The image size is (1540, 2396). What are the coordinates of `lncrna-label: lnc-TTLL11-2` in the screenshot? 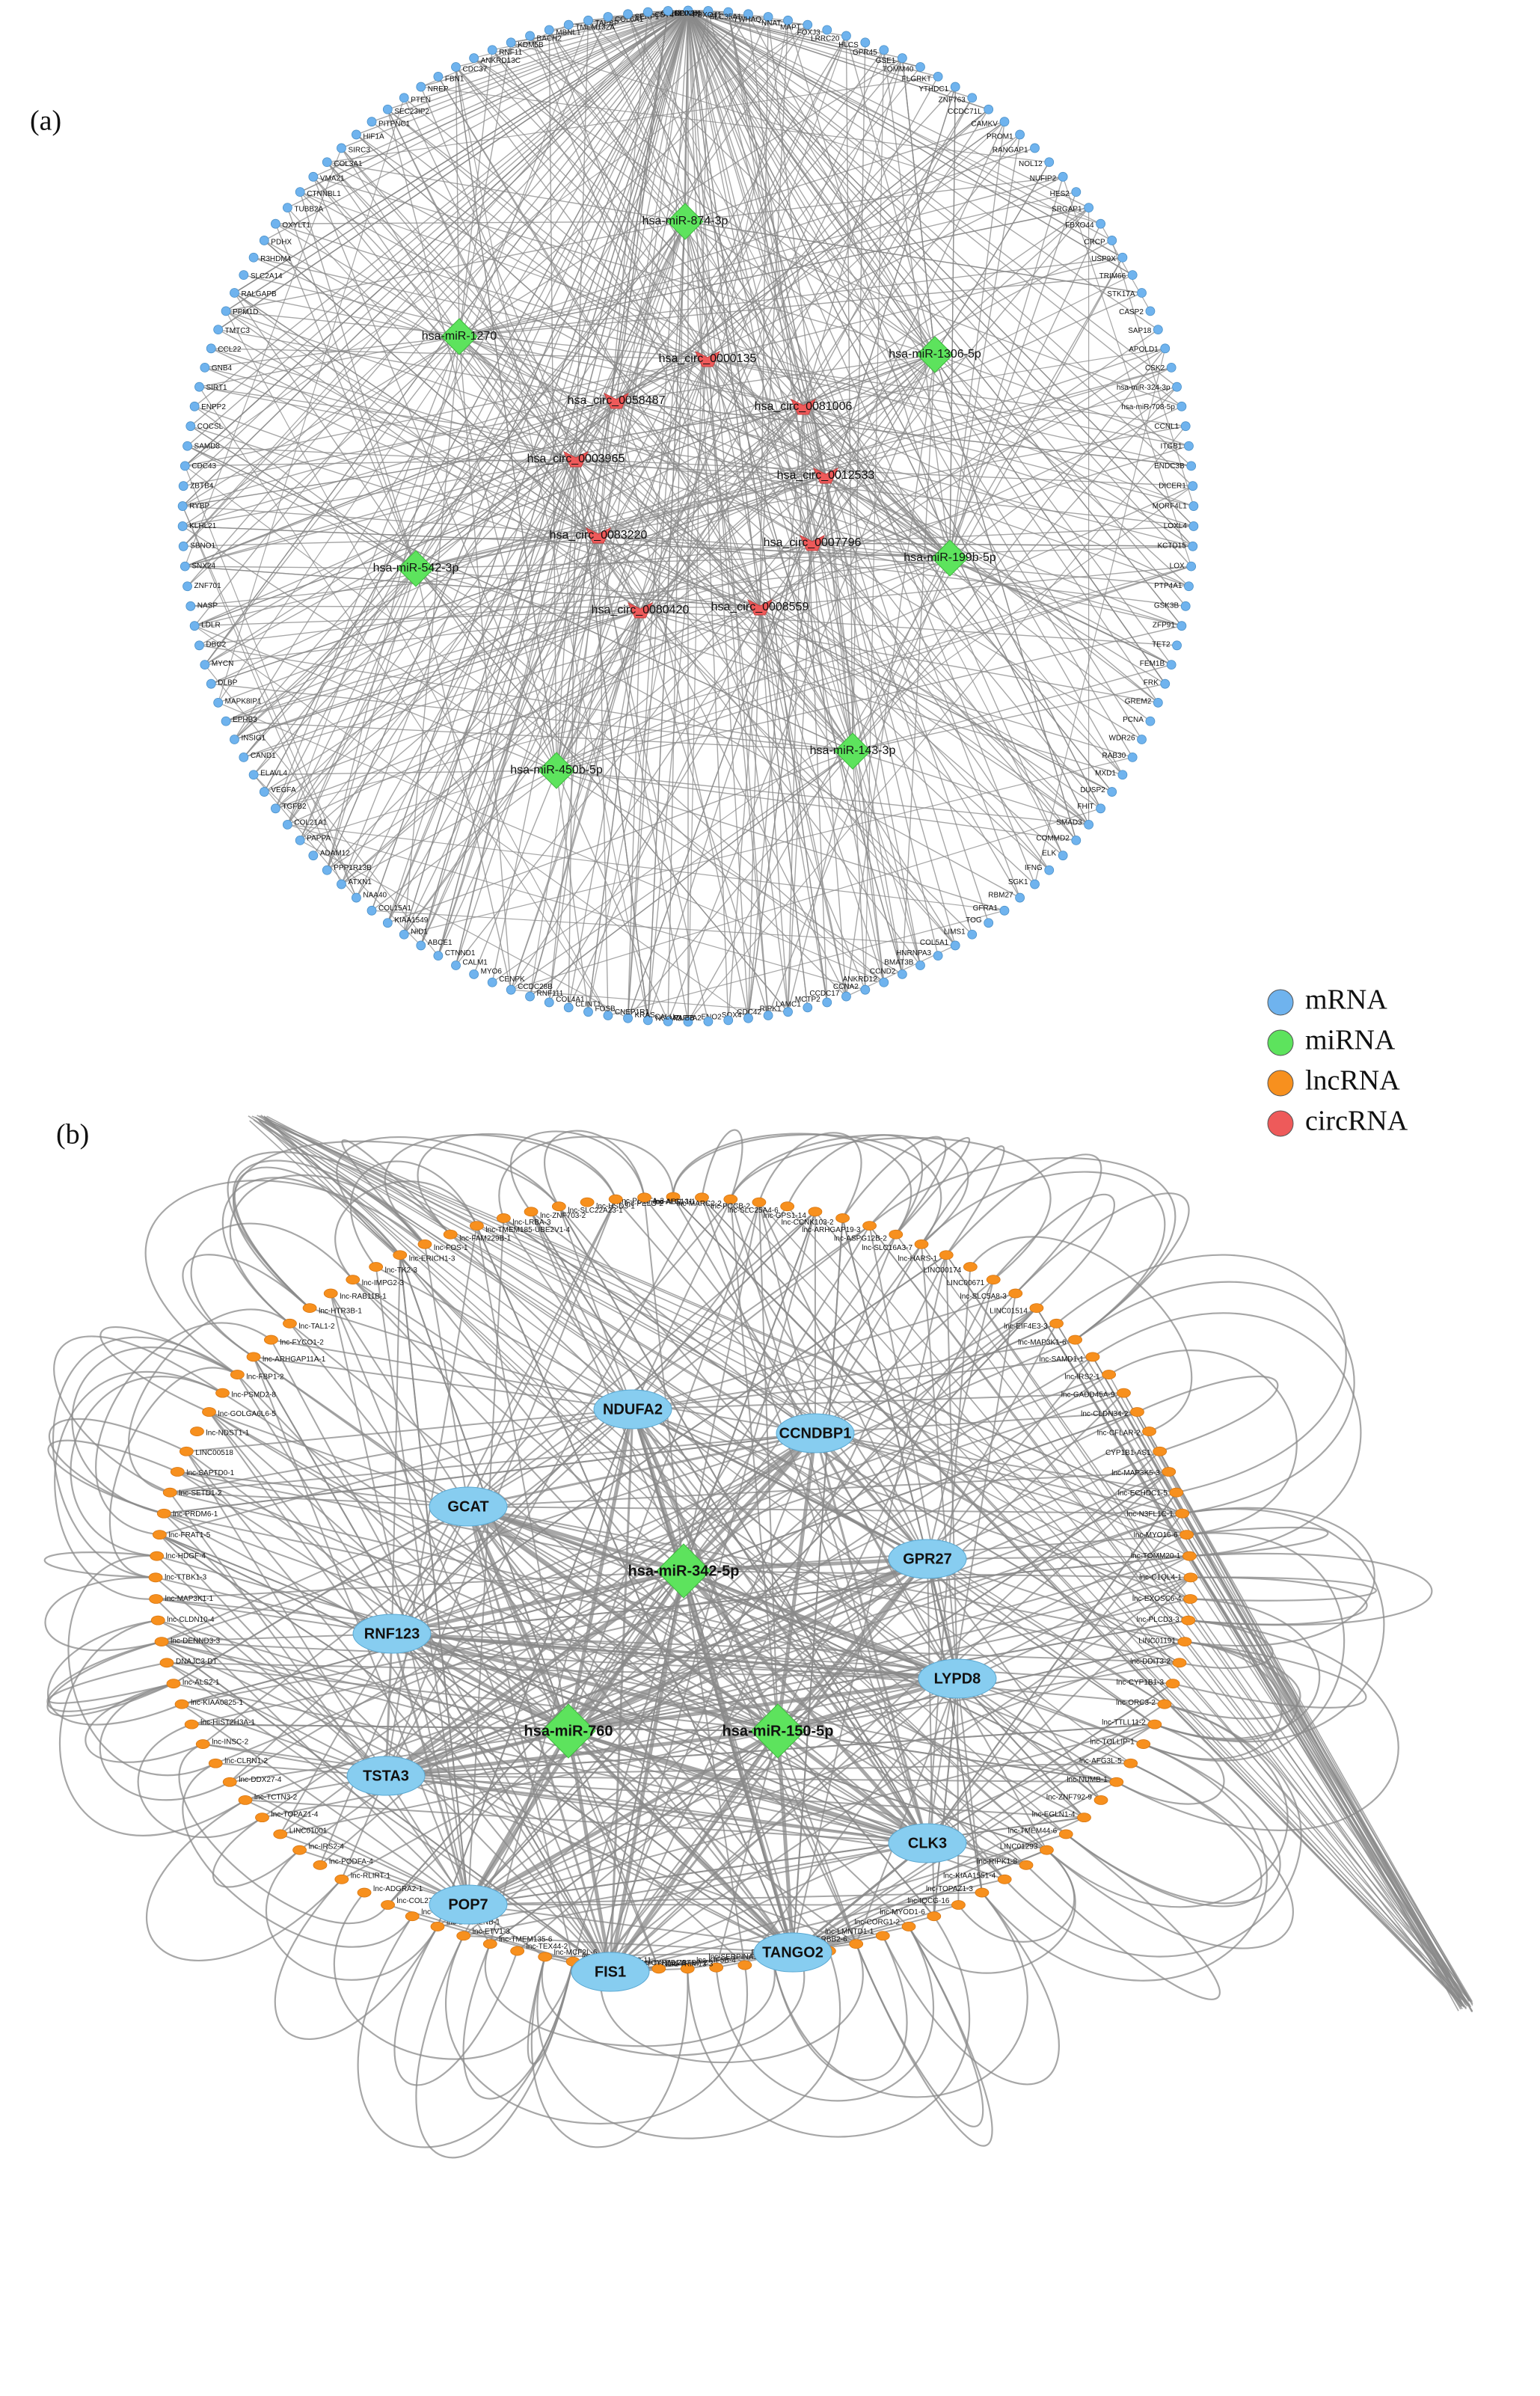 It's located at (1124, 1723).